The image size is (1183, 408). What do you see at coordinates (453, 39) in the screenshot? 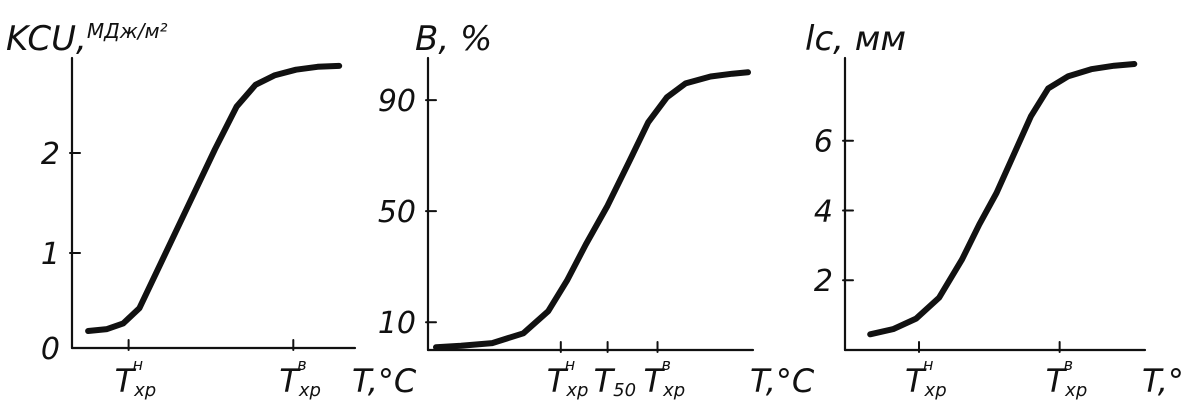
I see `y-axis-label: B, %` at bounding box center [453, 39].